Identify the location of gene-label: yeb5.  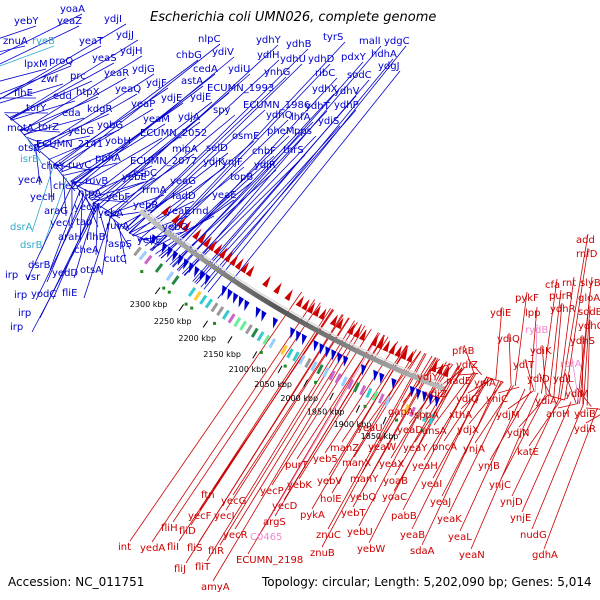
(325, 459).